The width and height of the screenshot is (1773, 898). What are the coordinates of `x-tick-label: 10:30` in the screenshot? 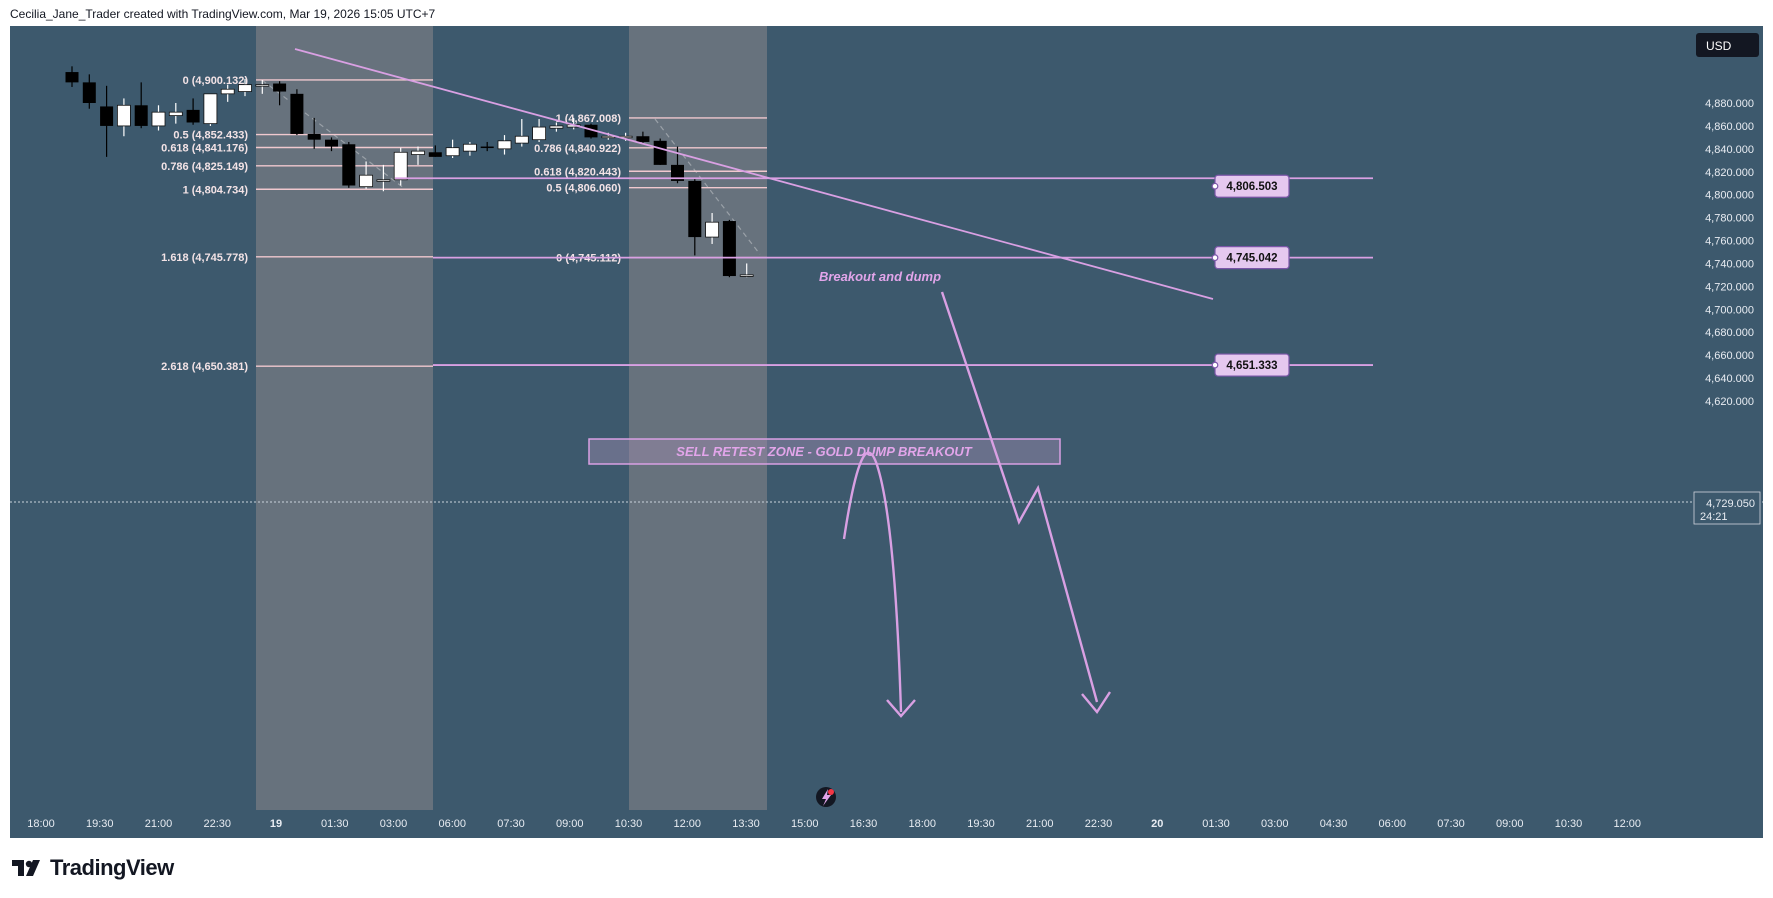 It's located at (629, 824).